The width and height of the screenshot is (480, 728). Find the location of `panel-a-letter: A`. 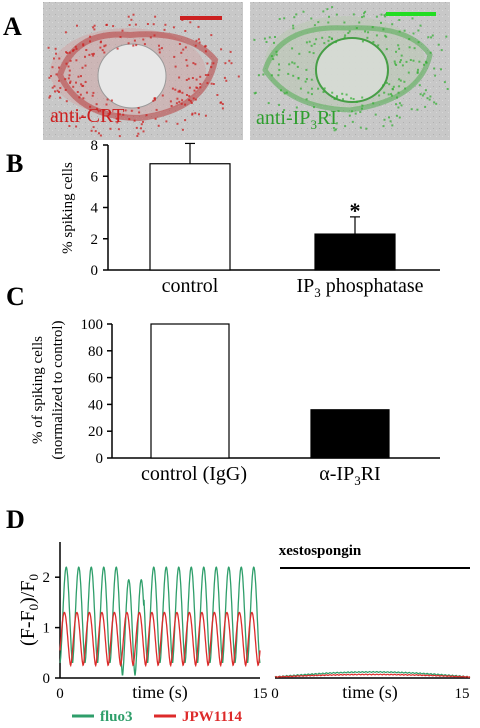

panel-a-letter: A is located at coordinates (12, 26).